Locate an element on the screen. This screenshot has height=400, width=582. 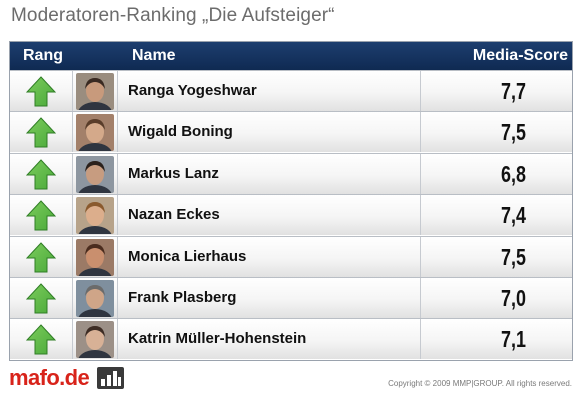
table-row: Ranga Yogeshwar 7,7 is located at coordinates (291, 90).